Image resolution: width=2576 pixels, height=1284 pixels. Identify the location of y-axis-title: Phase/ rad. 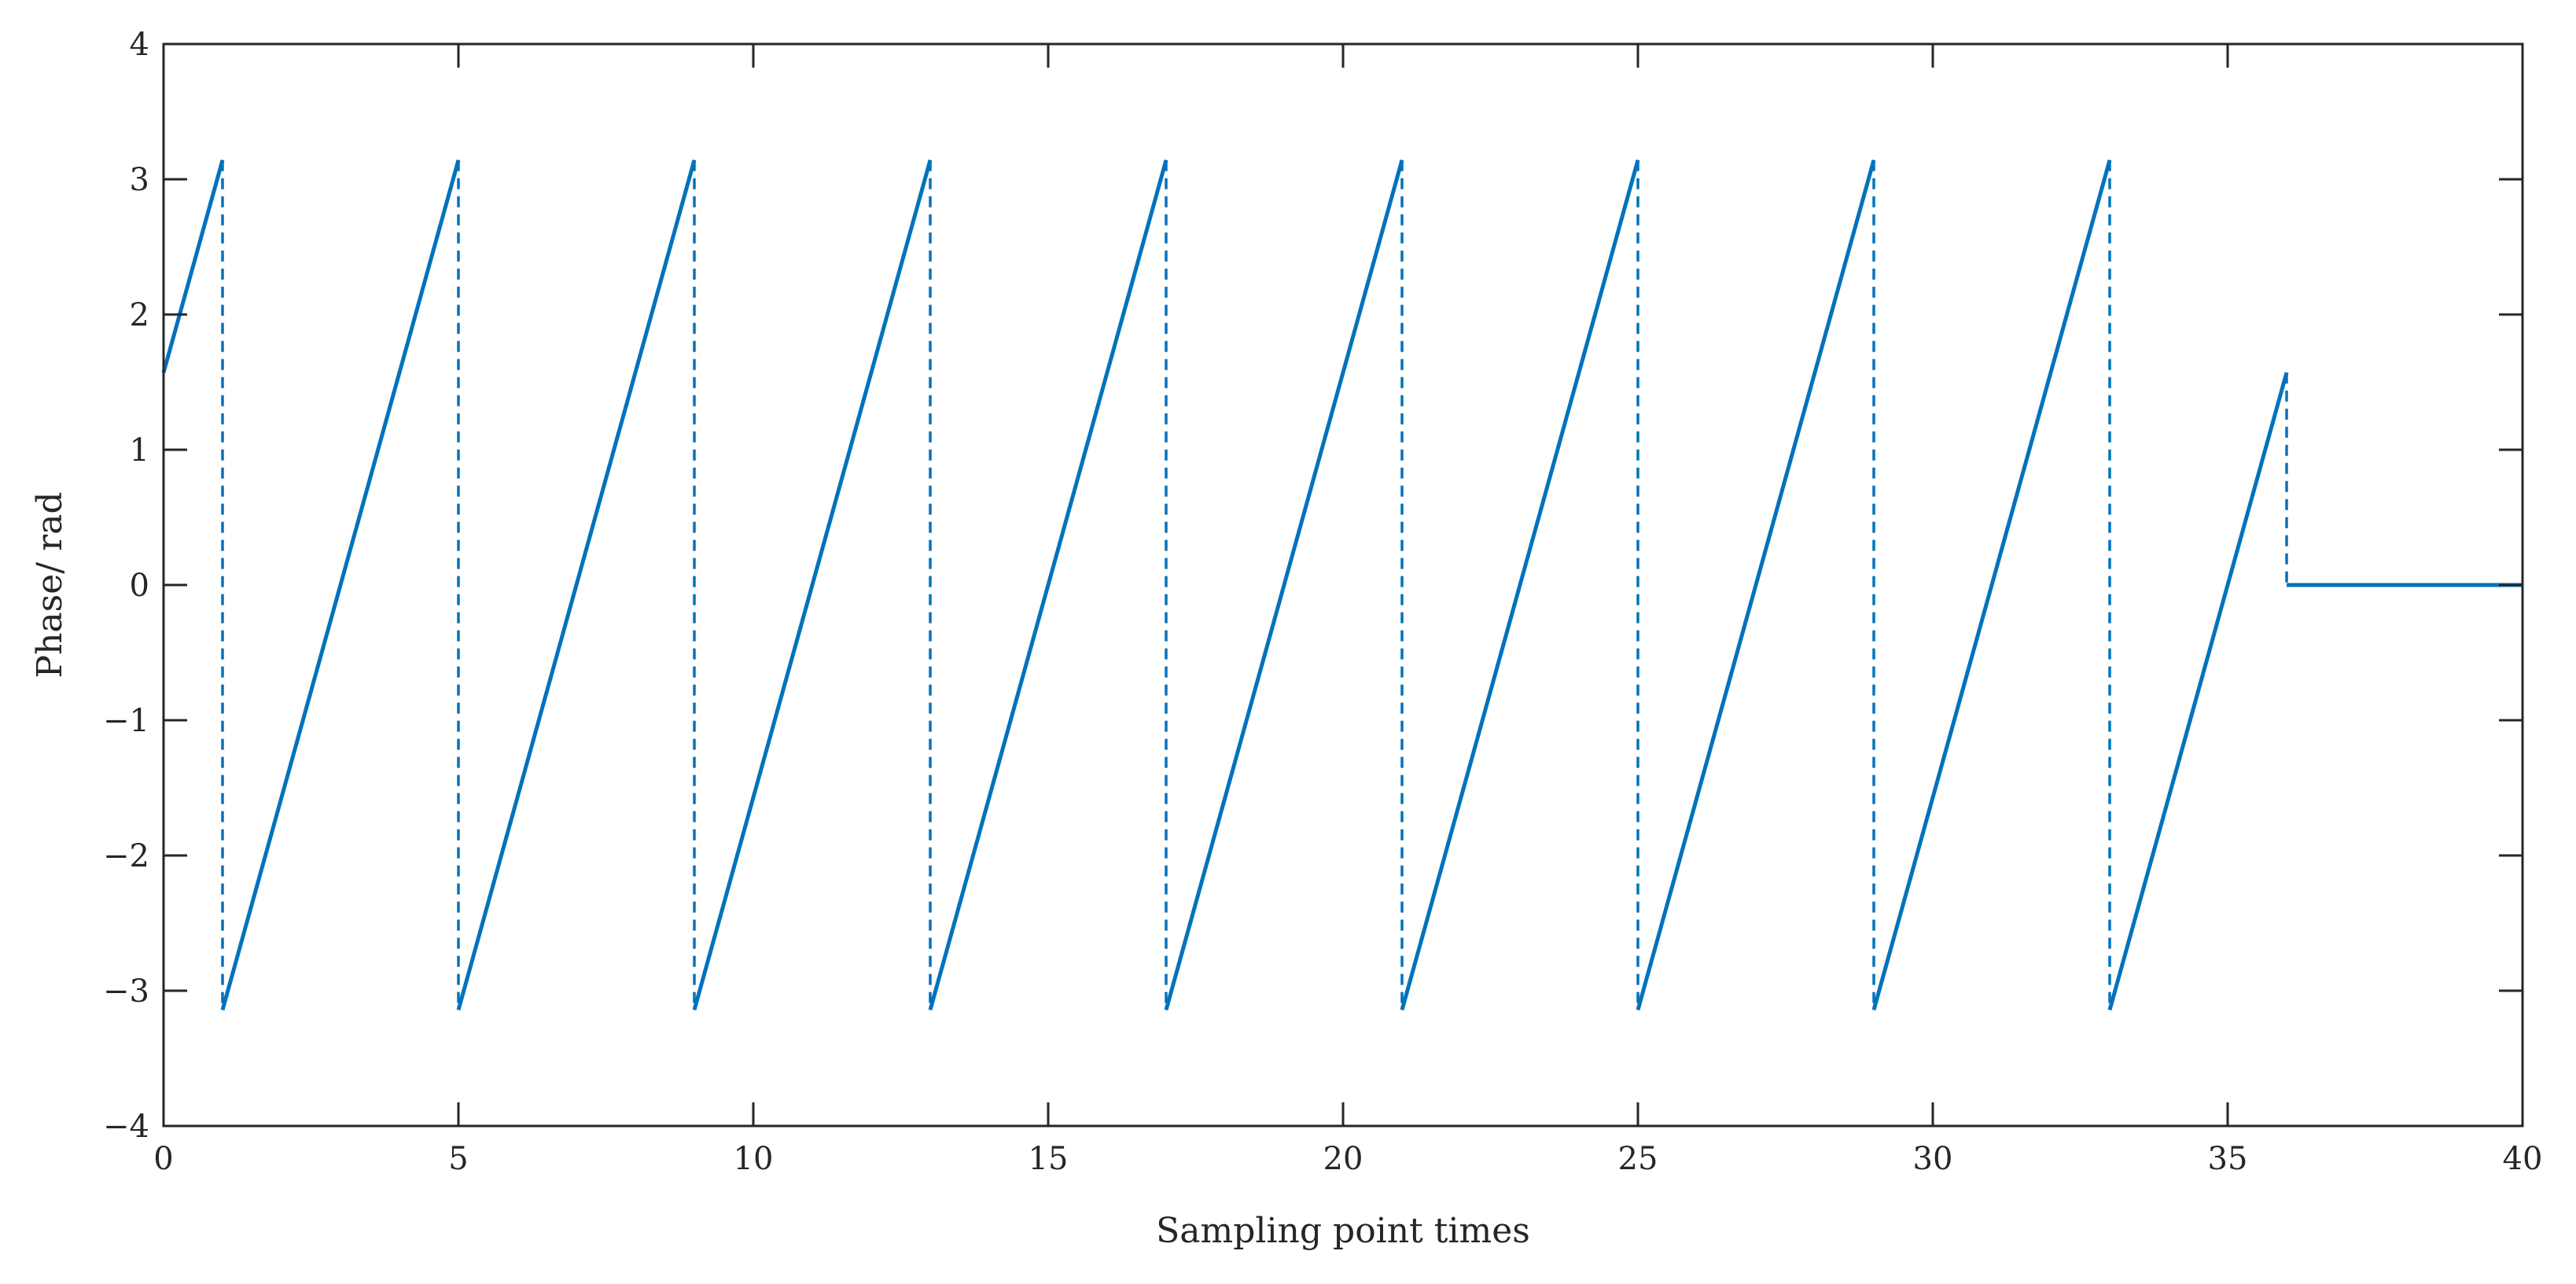
(50, 584).